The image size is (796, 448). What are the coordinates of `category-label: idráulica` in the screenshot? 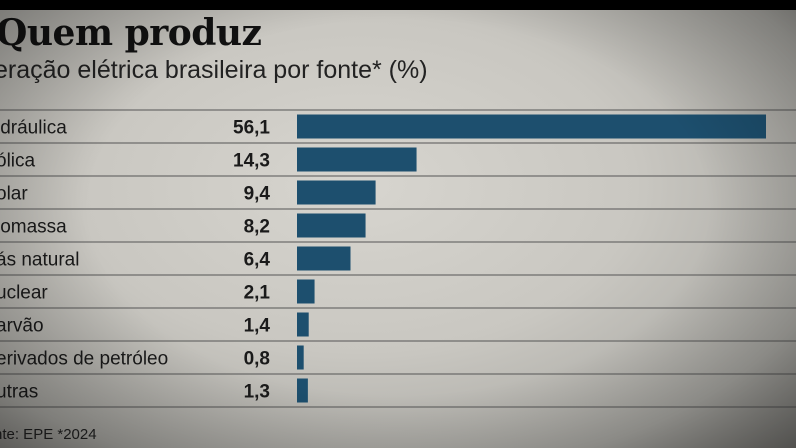 It's located at (33, 128).